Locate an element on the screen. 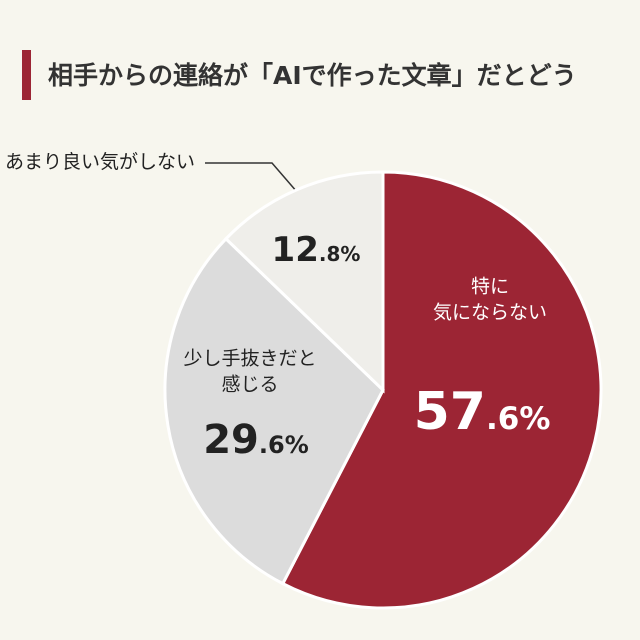 The width and height of the screenshot is (640, 640). value-label: 29.6% is located at coordinates (256, 440).